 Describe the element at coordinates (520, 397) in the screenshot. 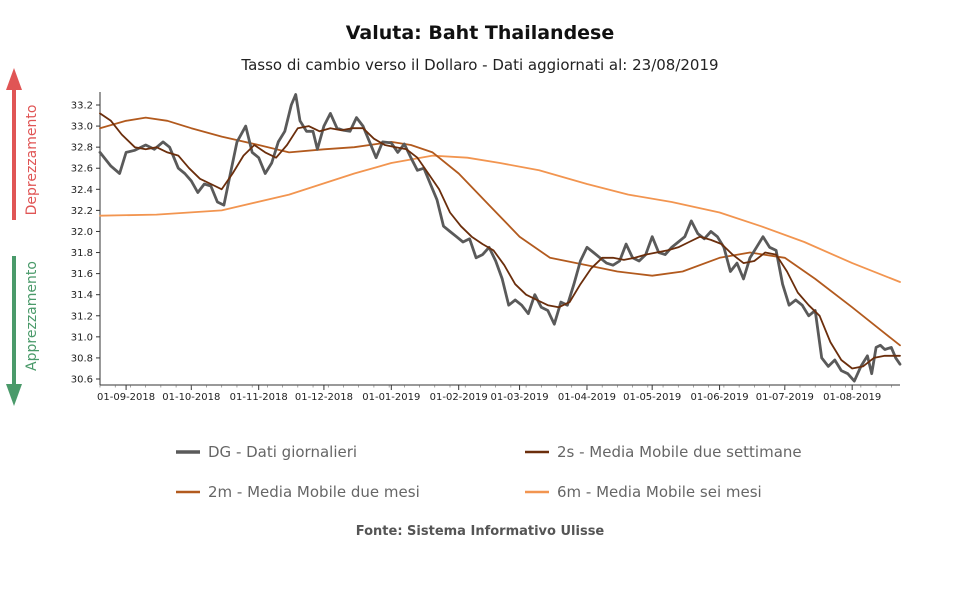

I see `x-tick-label: 01-03-2019` at that location.